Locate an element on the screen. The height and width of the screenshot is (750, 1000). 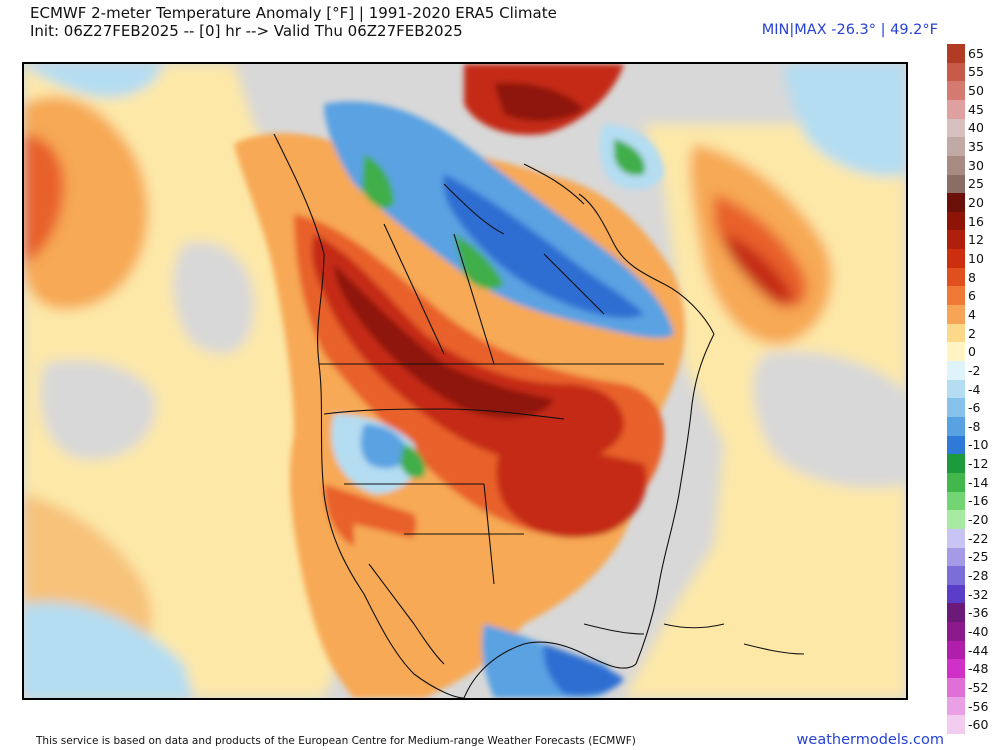
color-scale-label: 30 is located at coordinates (976, 165).